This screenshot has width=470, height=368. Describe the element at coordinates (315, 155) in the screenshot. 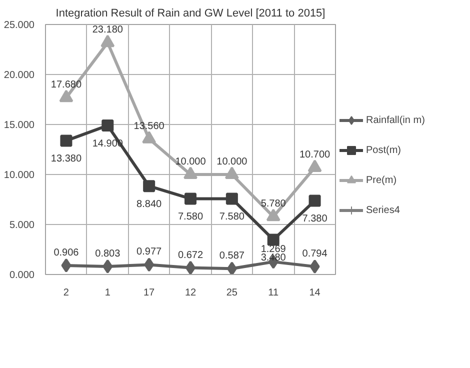

I see `data-label: 10.700` at that location.